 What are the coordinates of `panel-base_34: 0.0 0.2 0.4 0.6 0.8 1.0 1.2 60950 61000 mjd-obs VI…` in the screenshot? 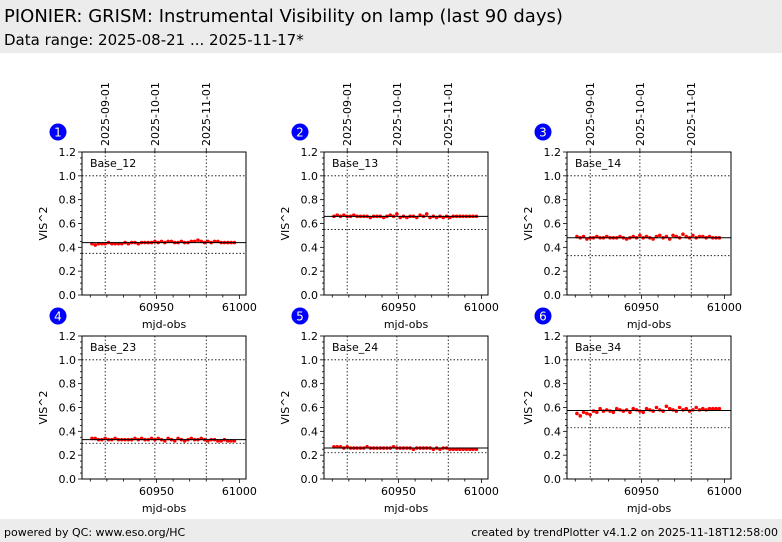 It's located at (632, 411).